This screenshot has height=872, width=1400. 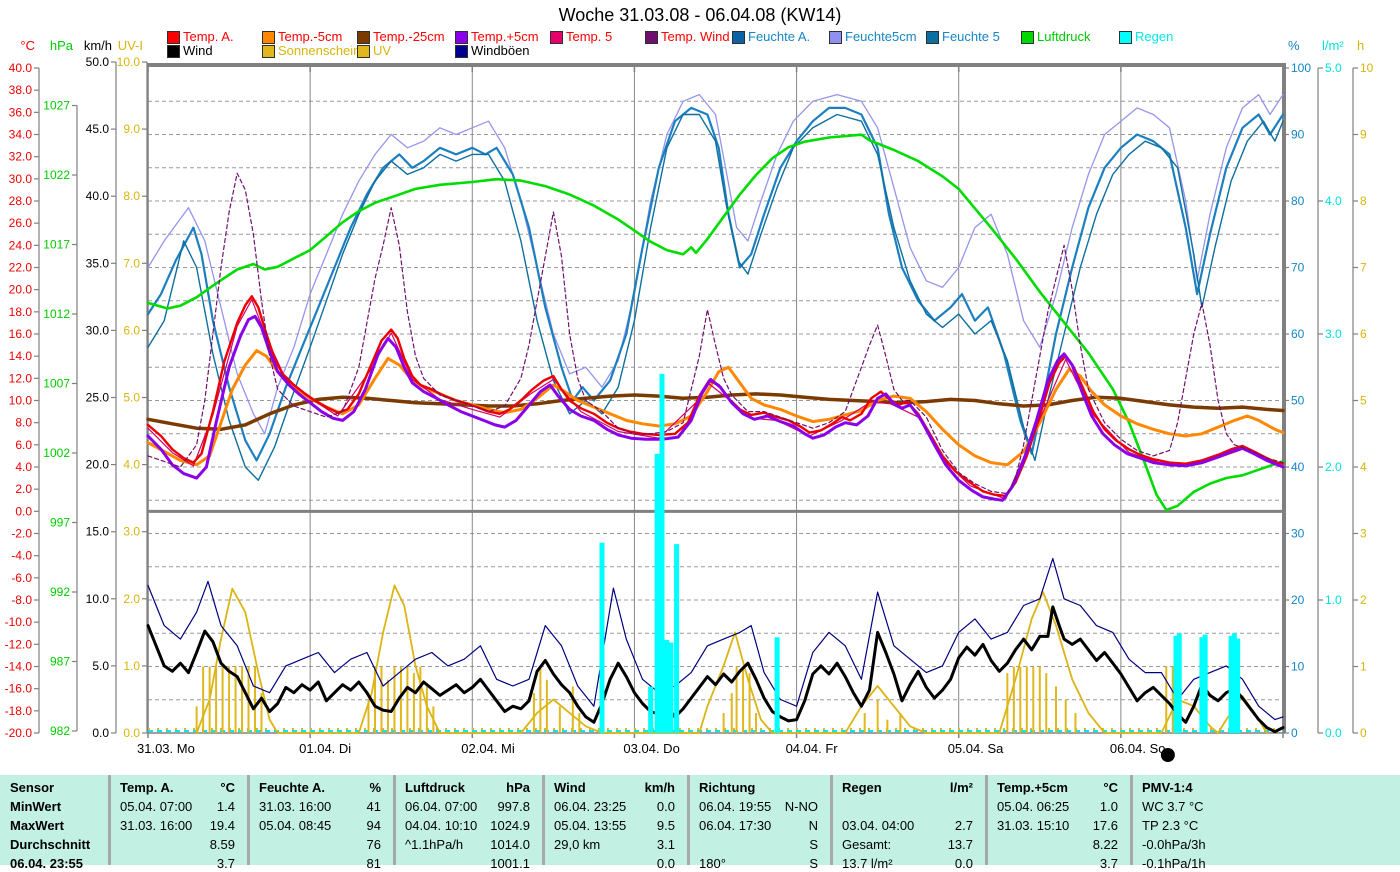 I want to click on axis-tick-label: 30.0, so click(x=98, y=330).